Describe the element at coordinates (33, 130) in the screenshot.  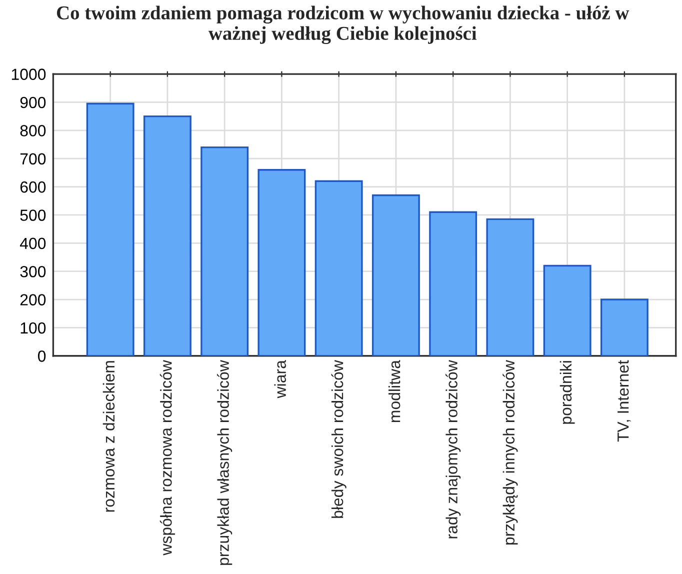
I see `y-tick-label: 800` at that location.